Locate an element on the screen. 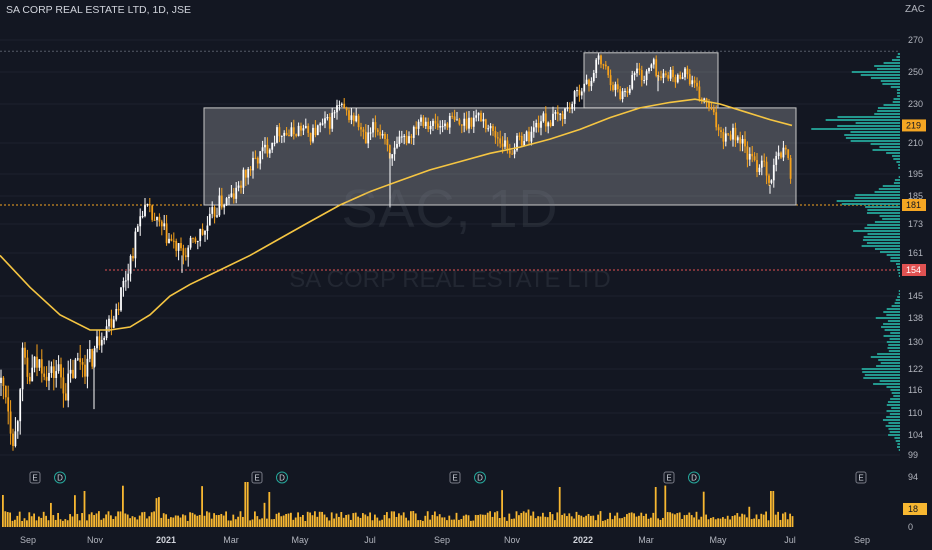 Image resolution: width=932 pixels, height=550 pixels. time-tick-label: Mar is located at coordinates (646, 540).